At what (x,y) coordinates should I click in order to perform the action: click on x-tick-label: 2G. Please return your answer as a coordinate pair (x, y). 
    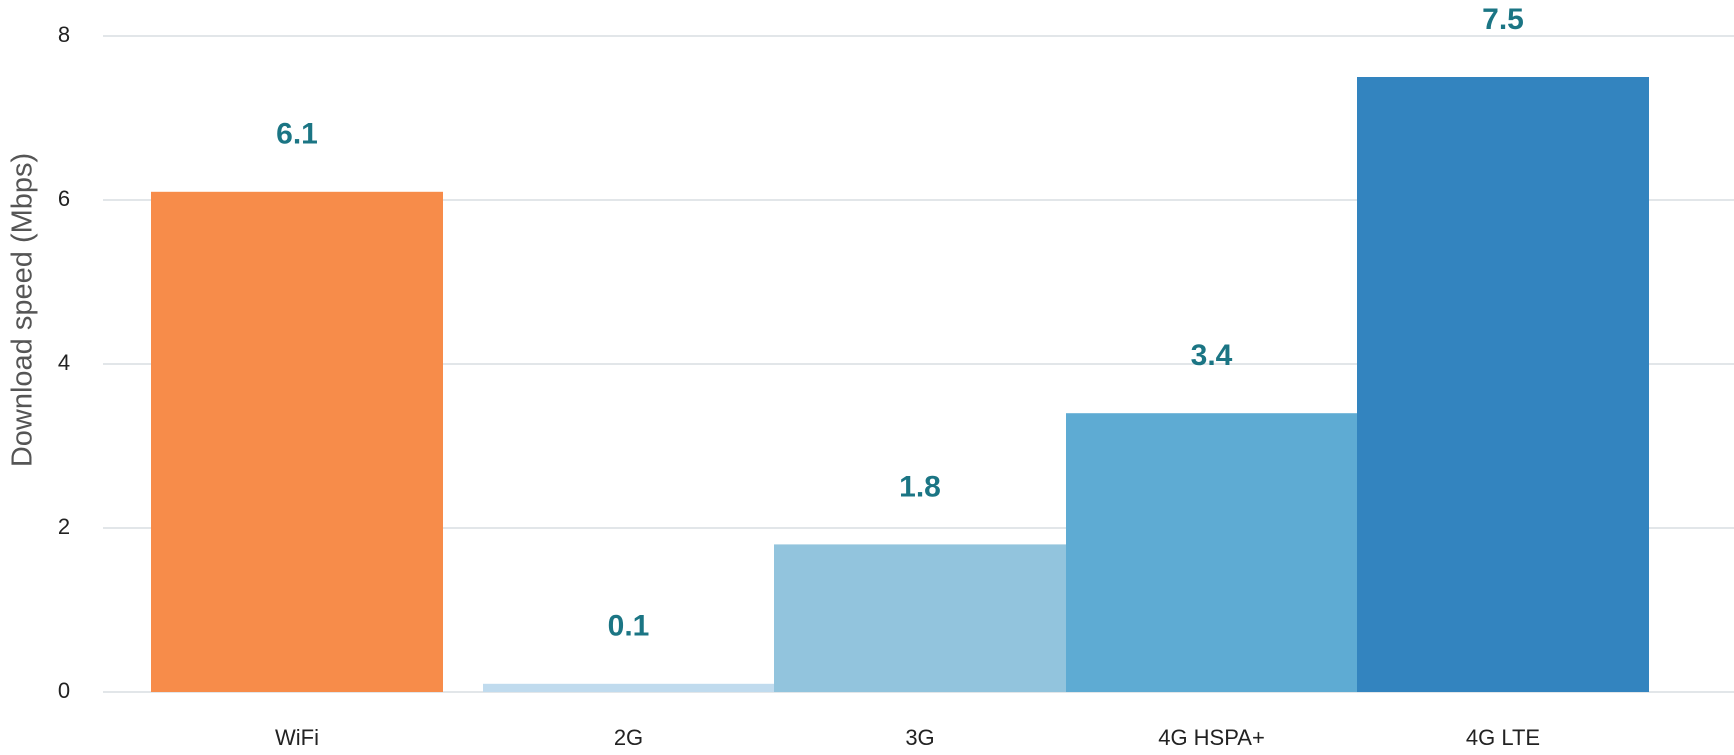
    Looking at the image, I should click on (628, 737).